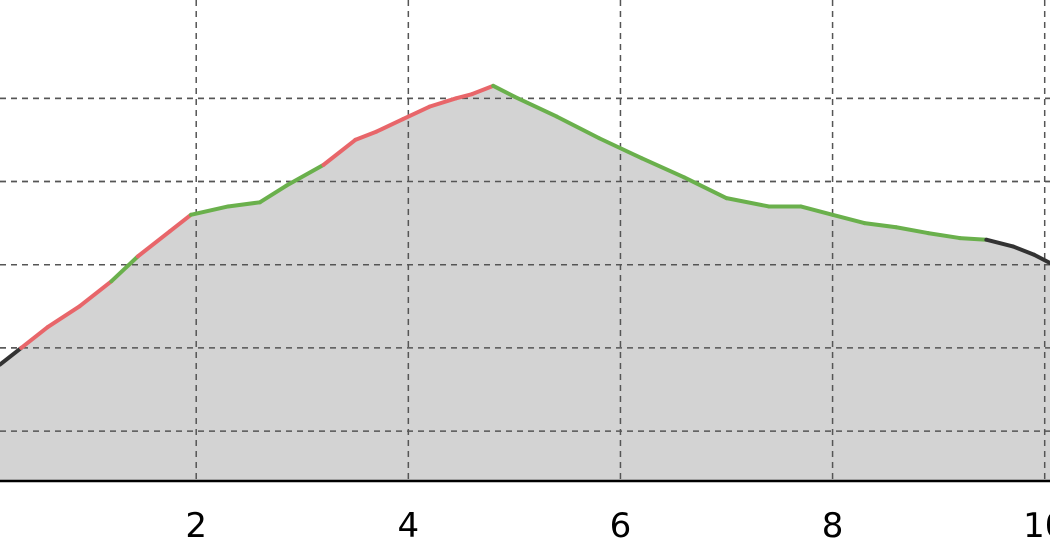 The width and height of the screenshot is (1050, 560). I want to click on line-segment-7-descent, so click(209, 210).